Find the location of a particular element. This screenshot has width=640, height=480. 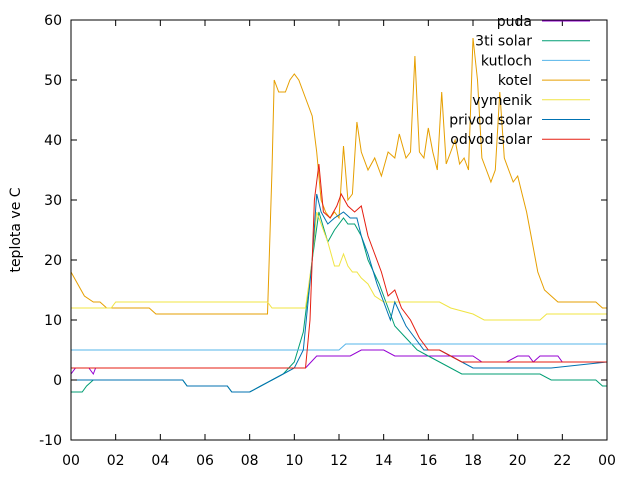

x-tick-label: 02 is located at coordinates (116, 461).